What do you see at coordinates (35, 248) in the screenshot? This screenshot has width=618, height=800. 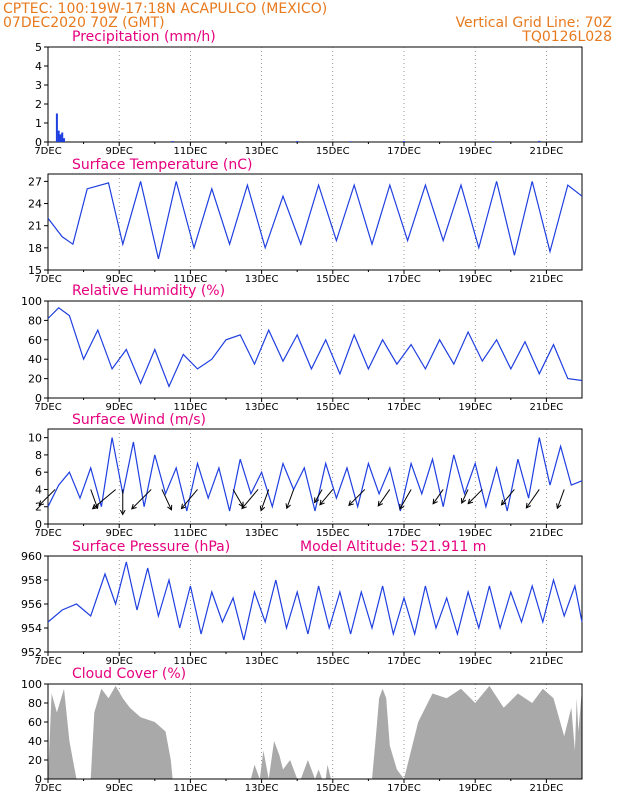 I see `y-tick-label: 18` at bounding box center [35, 248].